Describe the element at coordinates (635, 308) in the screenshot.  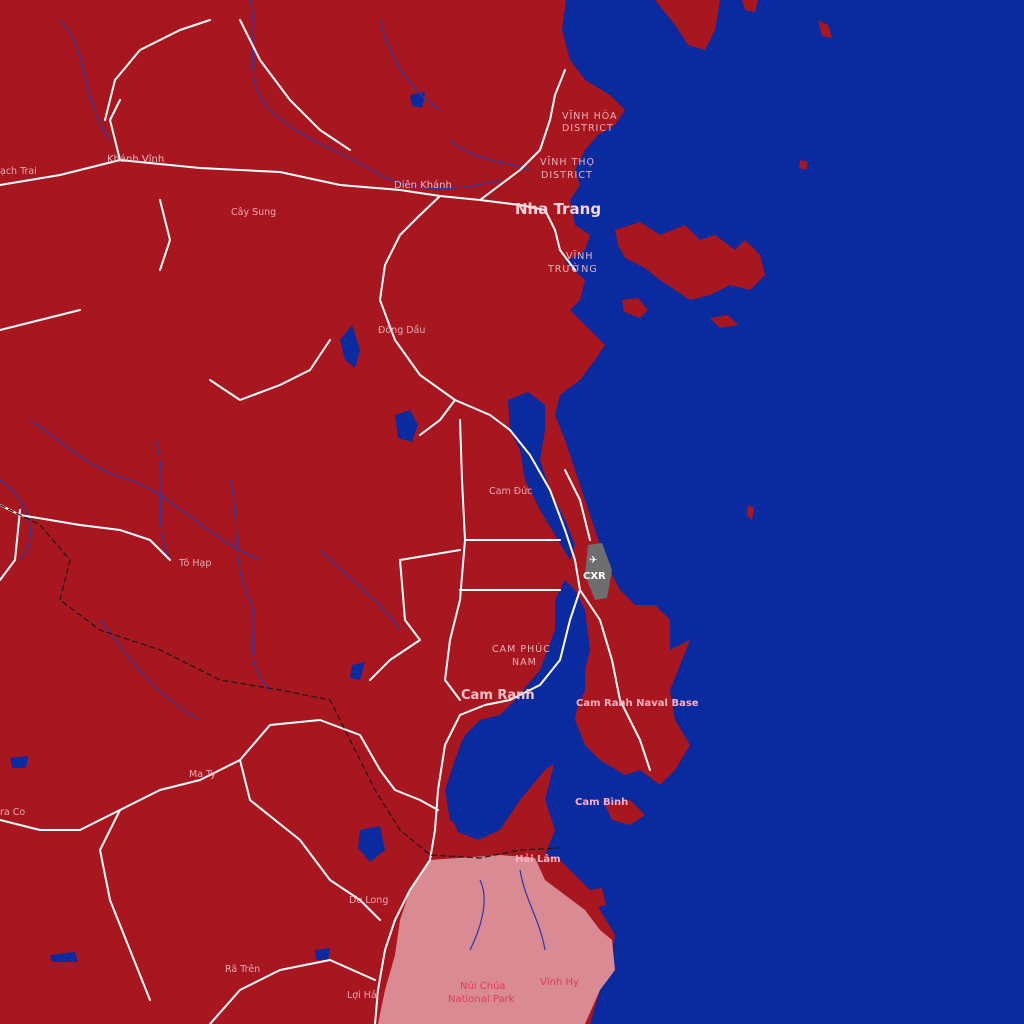
I see `hon-mun-island` at that location.